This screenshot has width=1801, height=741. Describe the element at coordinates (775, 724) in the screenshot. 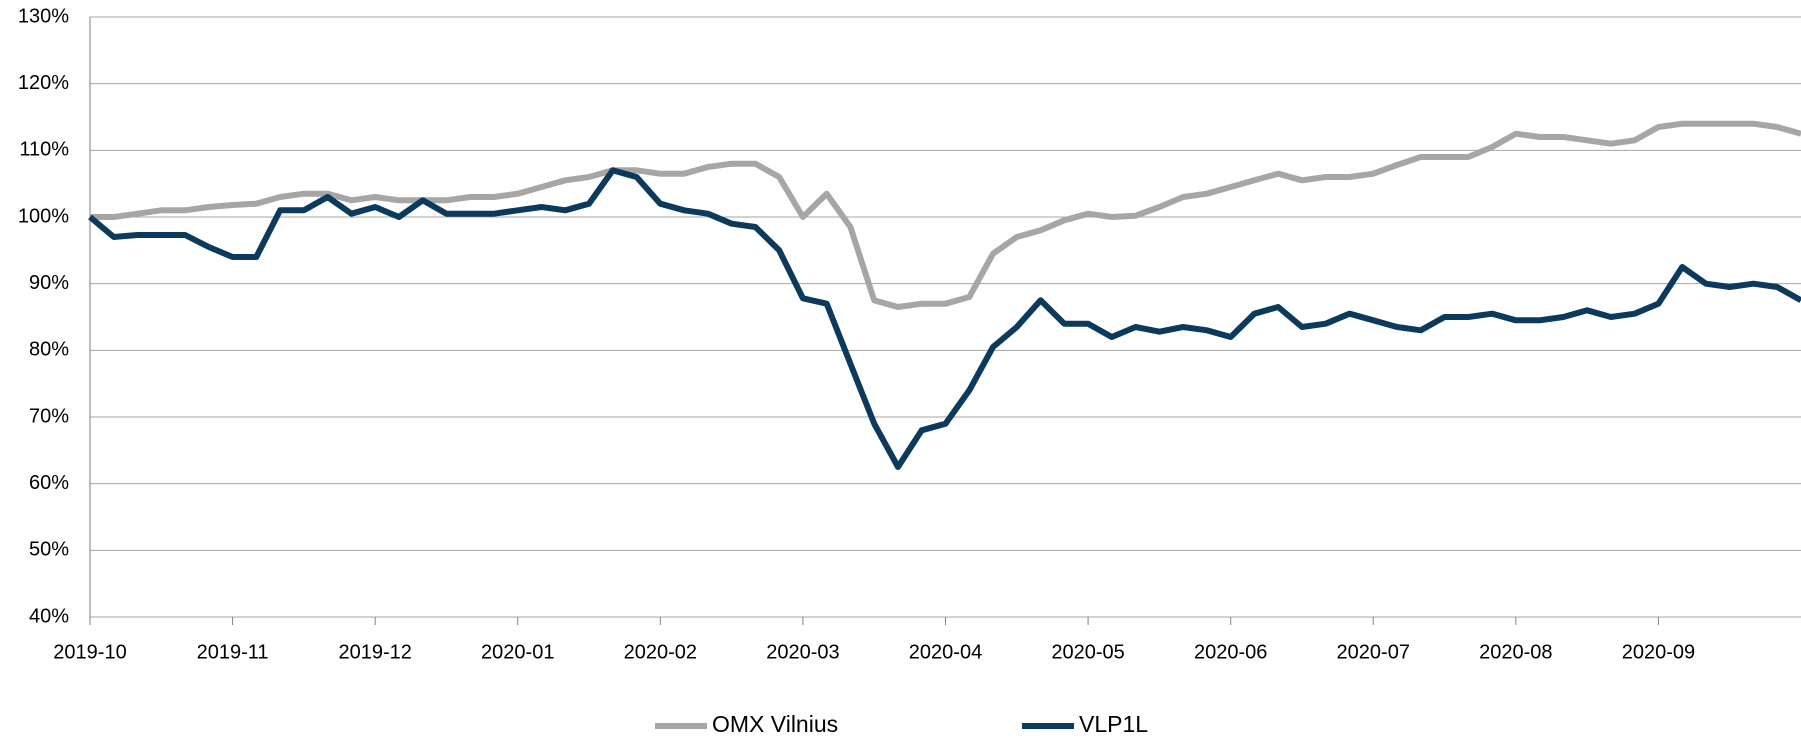

I see `legend-label: OMX Vilnius` at that location.